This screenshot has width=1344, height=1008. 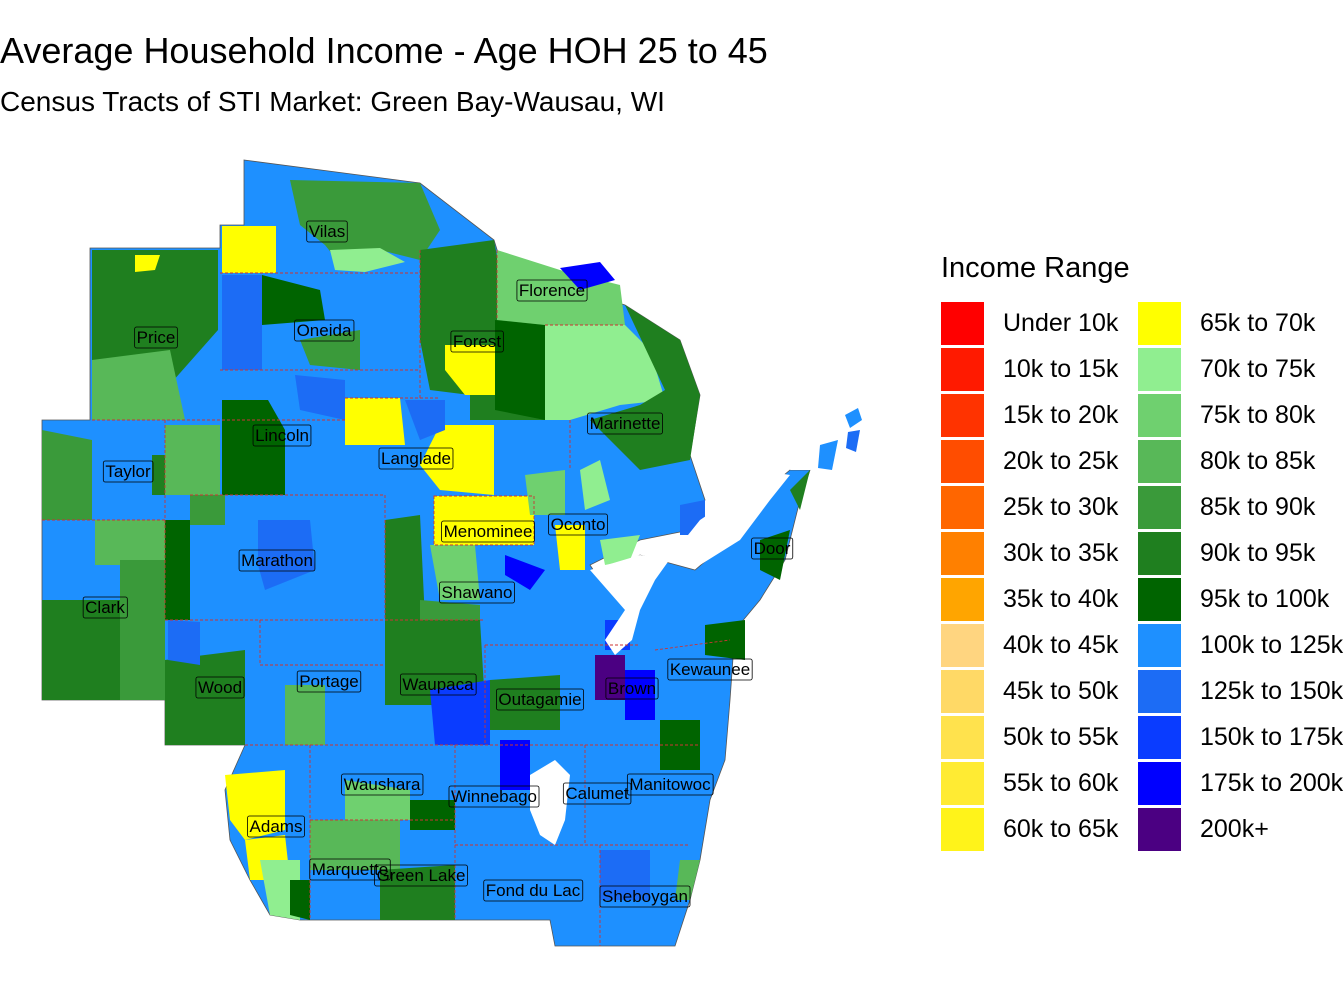 I want to click on legend-title: Income Range, so click(x=1035, y=268).